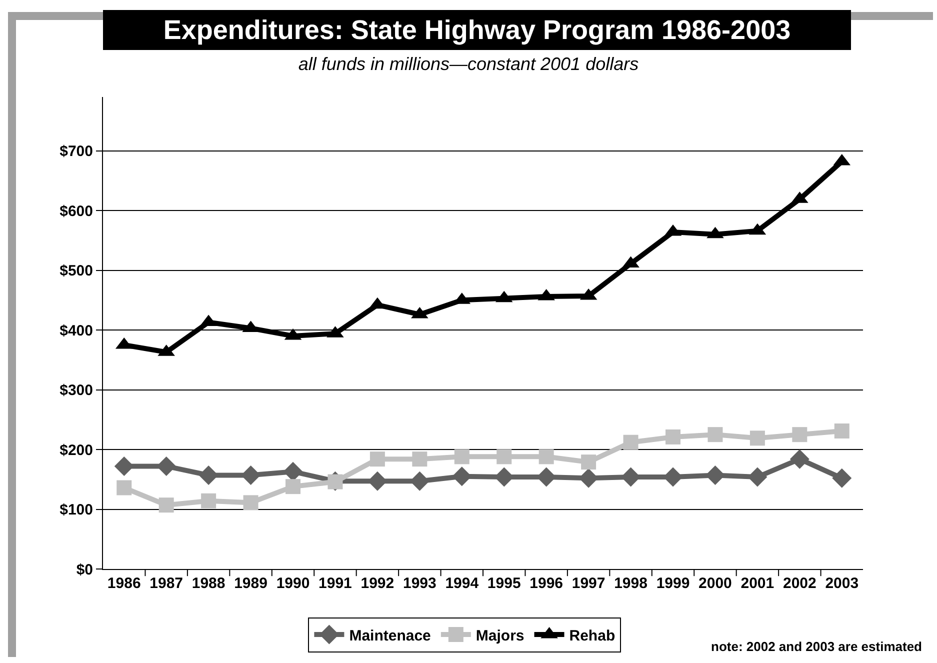 Image resolution: width=937 pixels, height=663 pixels. I want to click on x-tick-label: 1986, so click(124, 583).